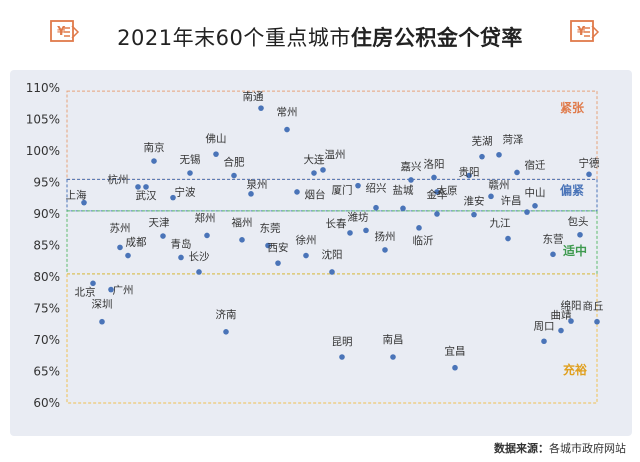 This screenshot has height=462, width=640. I want to click on data-point-label: 泉州, so click(257, 184).